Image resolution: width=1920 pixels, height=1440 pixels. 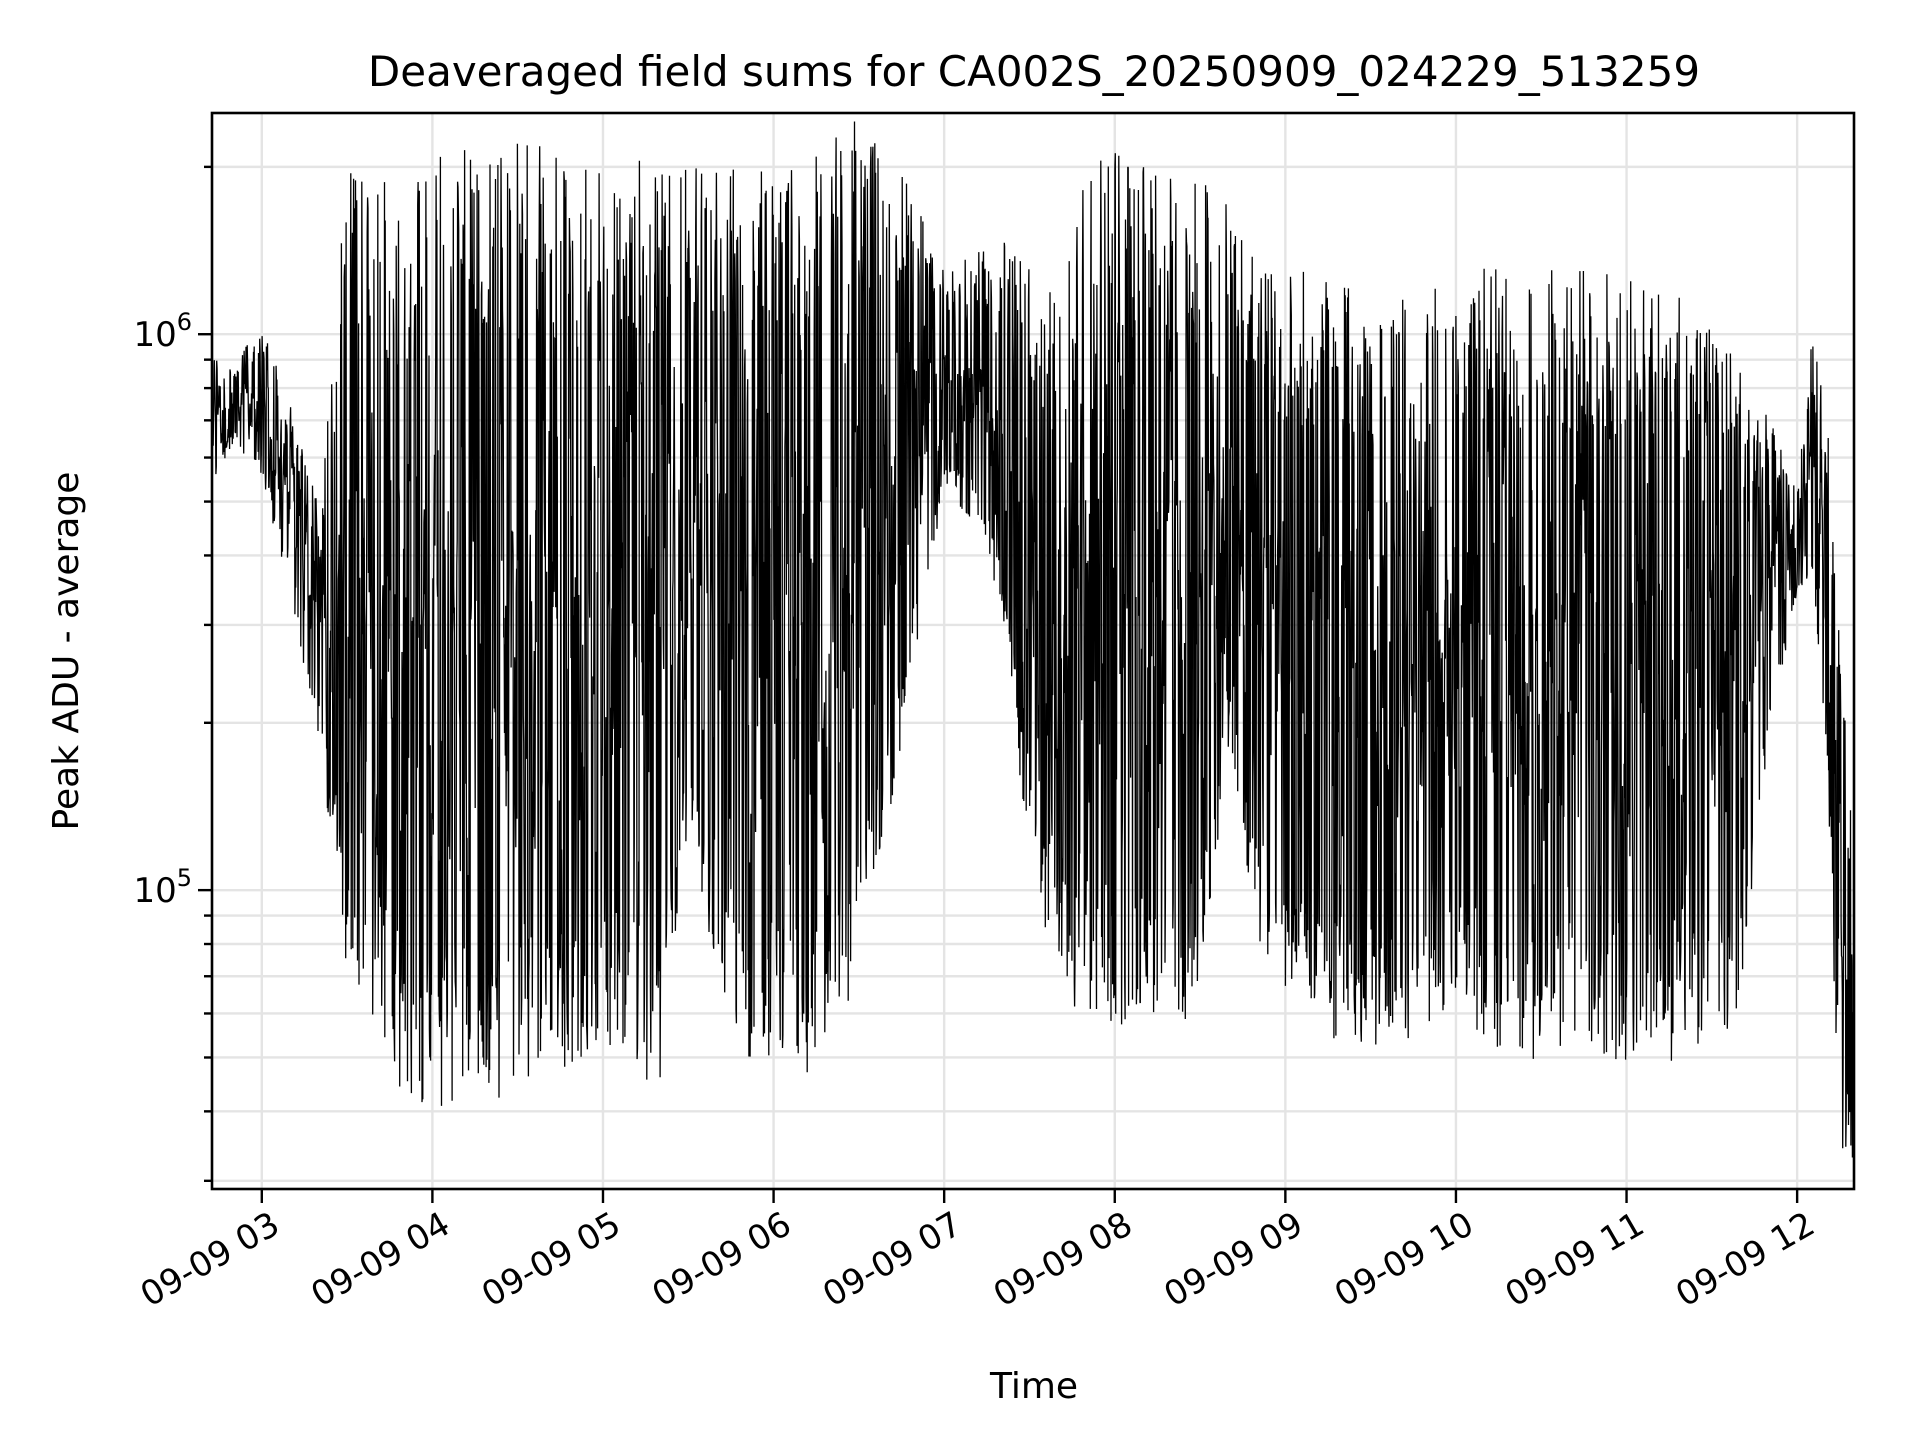 What do you see at coordinates (1575, 1259) in the screenshot?
I see `x-tick-label: 09-09 11` at bounding box center [1575, 1259].